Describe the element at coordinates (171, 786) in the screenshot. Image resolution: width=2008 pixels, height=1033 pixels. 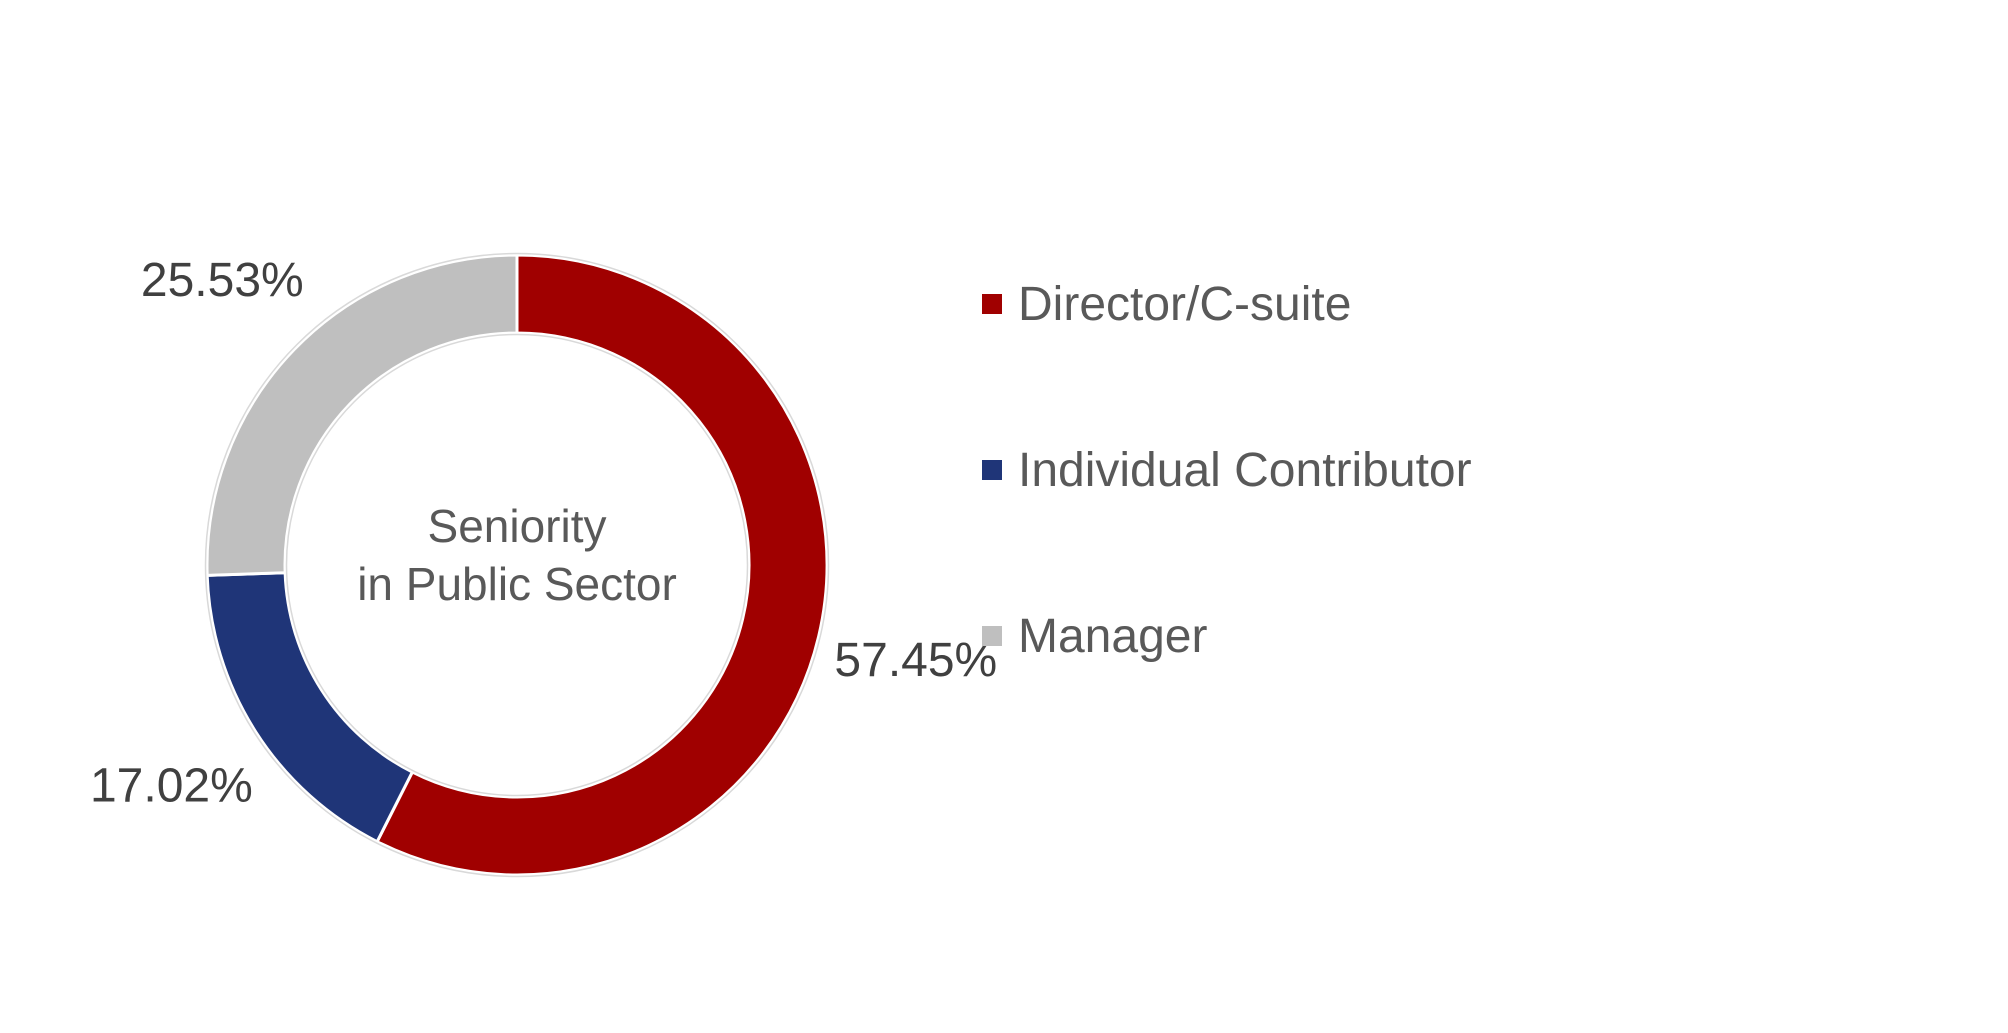
I see `value-label-individual-contributor: 17.02%` at that location.